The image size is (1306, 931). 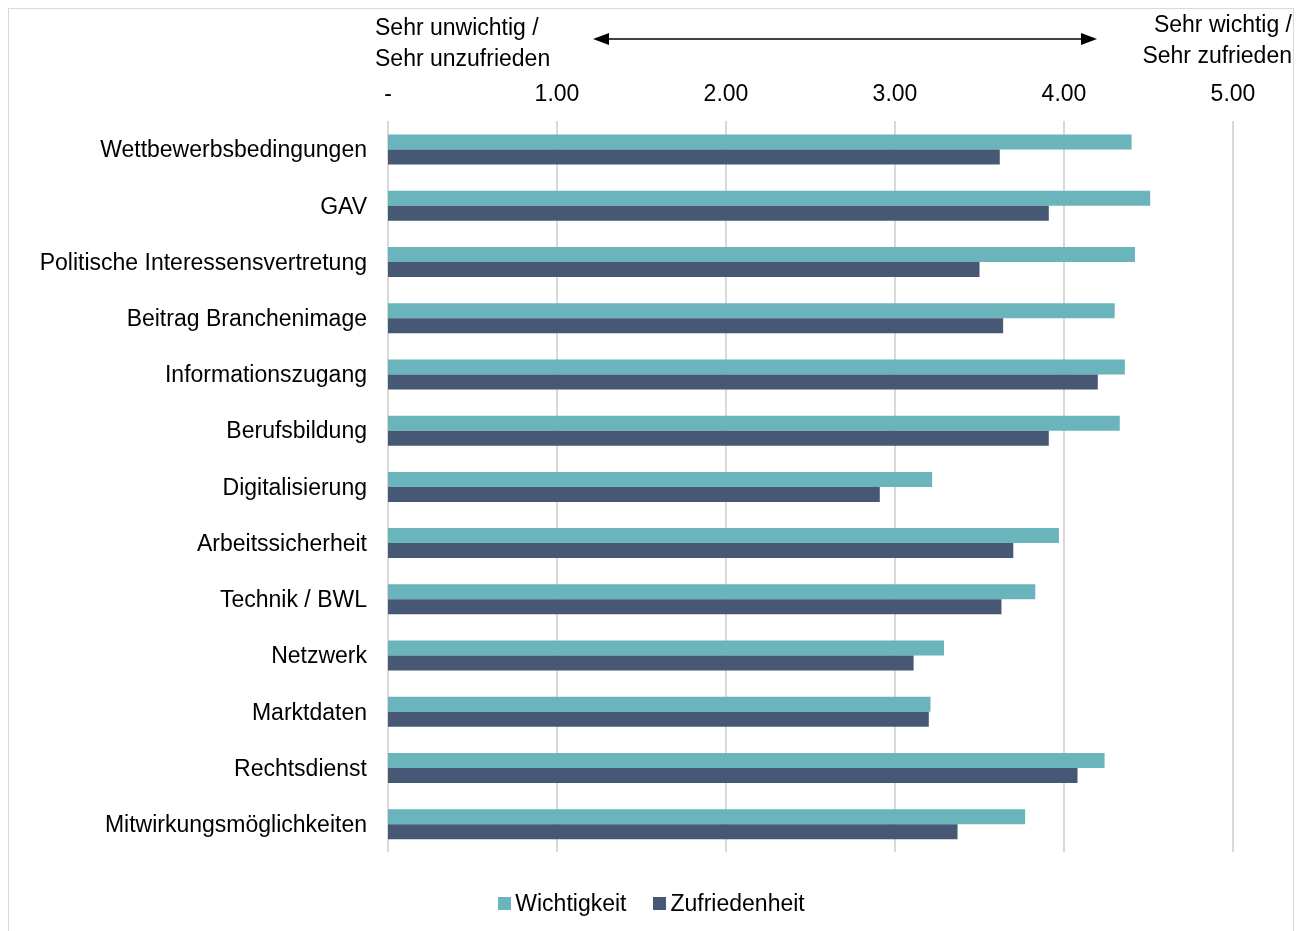 What do you see at coordinates (344, 205) in the screenshot?
I see `y-tick-label: GAV` at bounding box center [344, 205].